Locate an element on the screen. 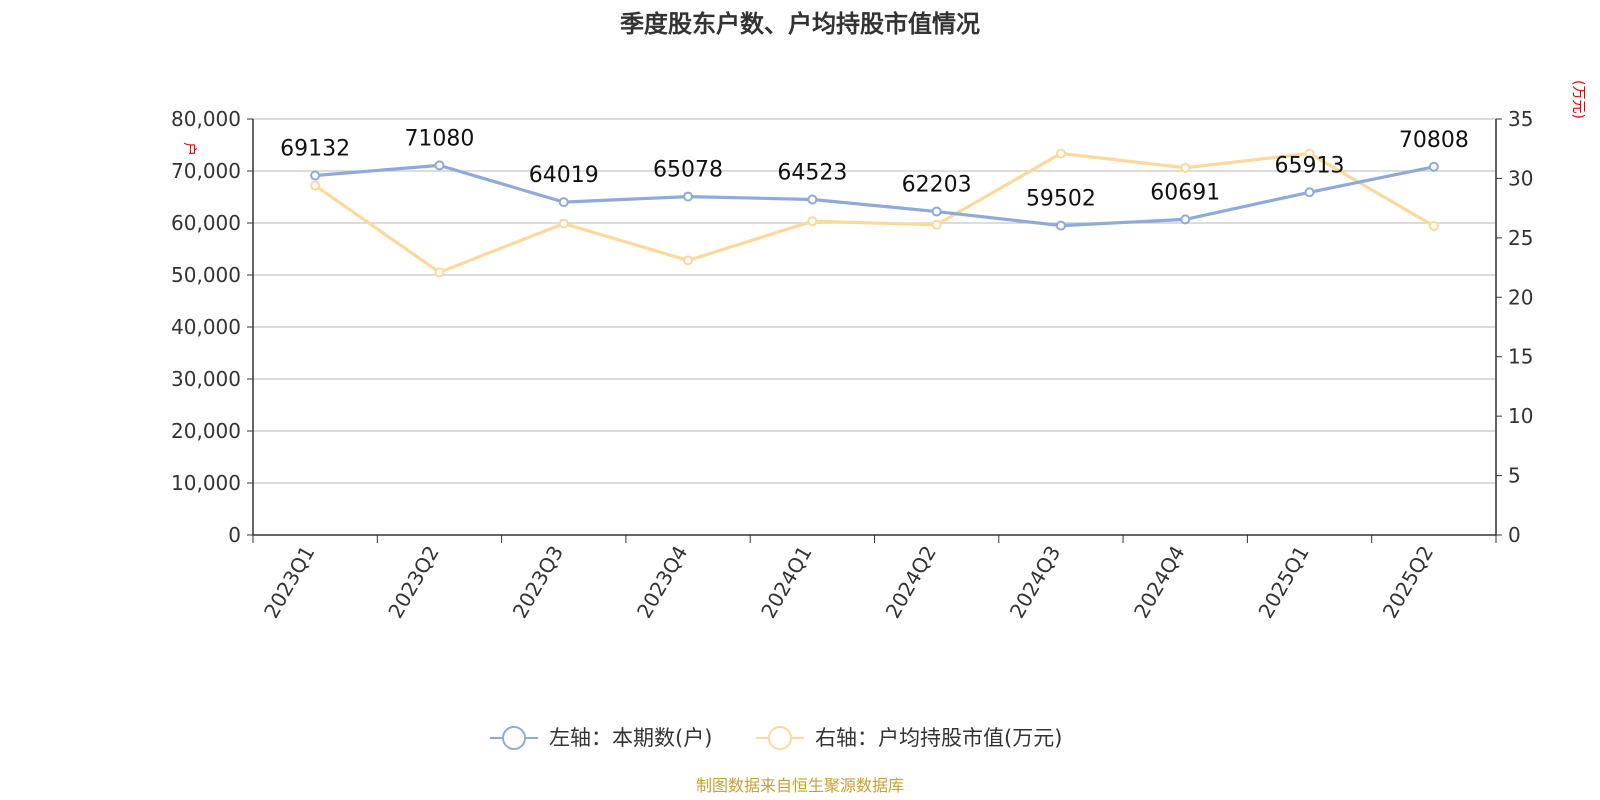  data-label: 65913 is located at coordinates (1310, 165).